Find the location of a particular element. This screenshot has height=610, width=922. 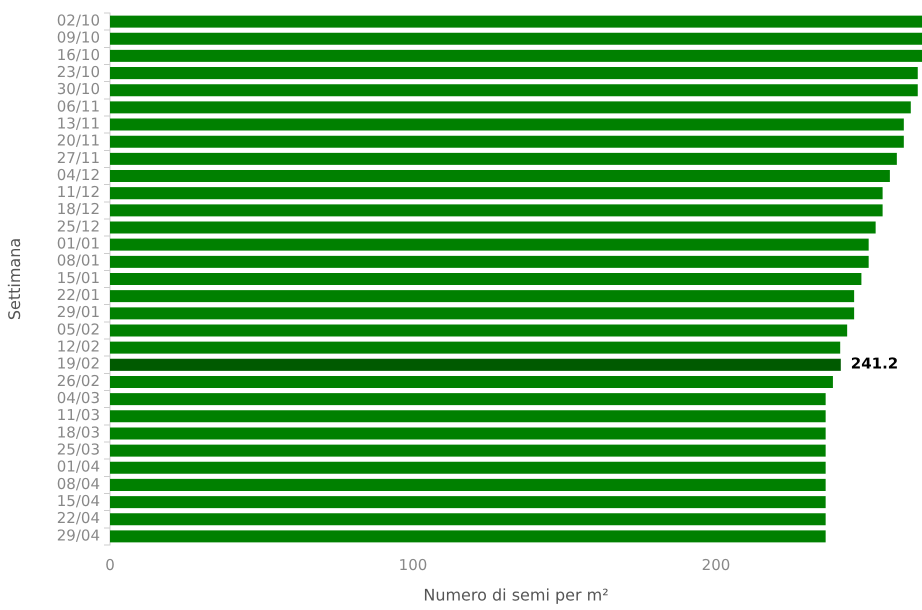

y-tick-label: 29/01 is located at coordinates (78, 312).